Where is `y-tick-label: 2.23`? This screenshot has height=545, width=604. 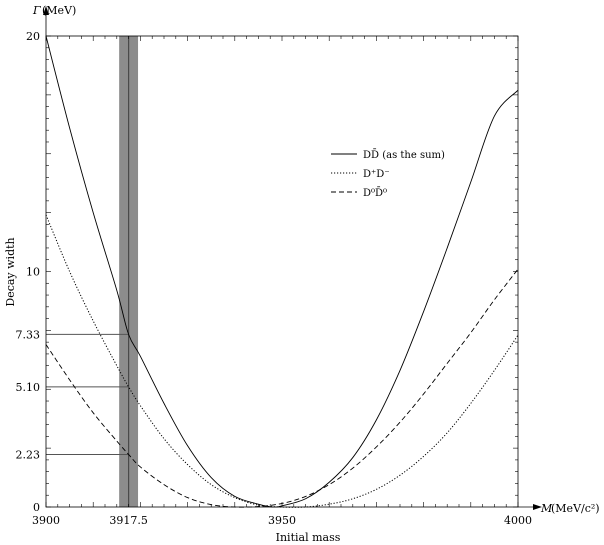
y-tick-label: 2.23 is located at coordinates (28, 454).